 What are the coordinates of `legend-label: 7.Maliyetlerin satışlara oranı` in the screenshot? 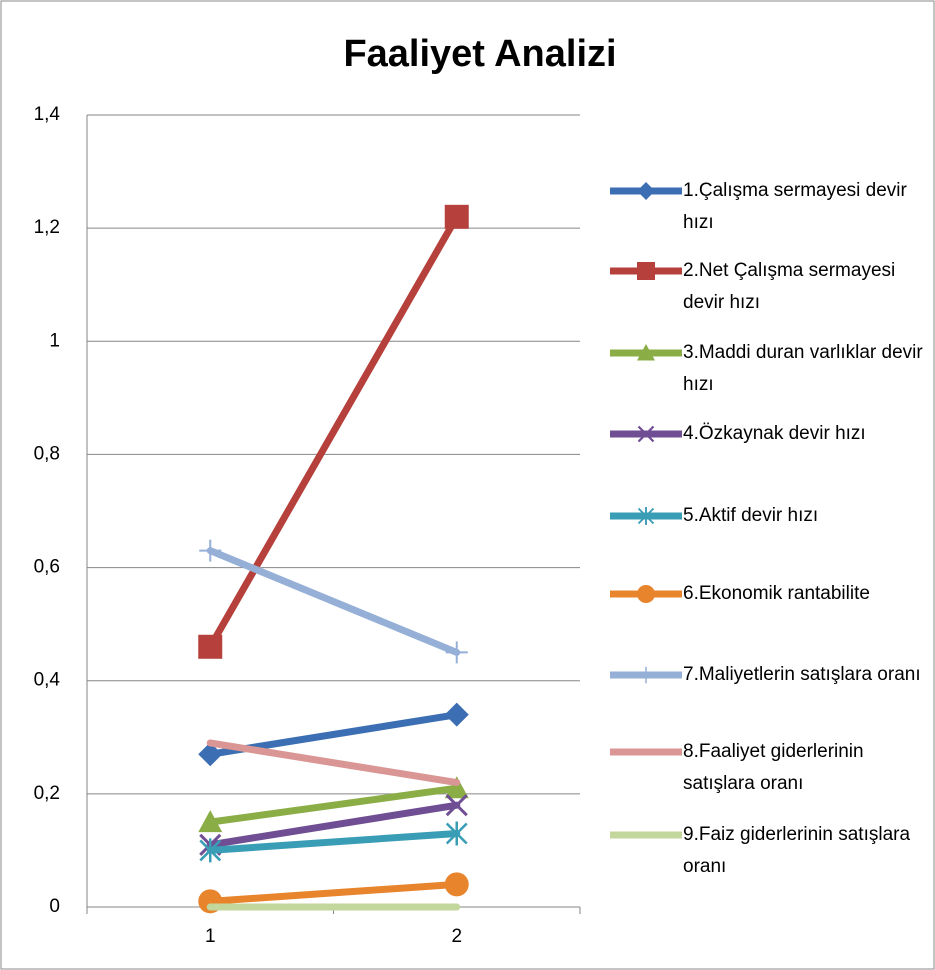 It's located at (802, 674).